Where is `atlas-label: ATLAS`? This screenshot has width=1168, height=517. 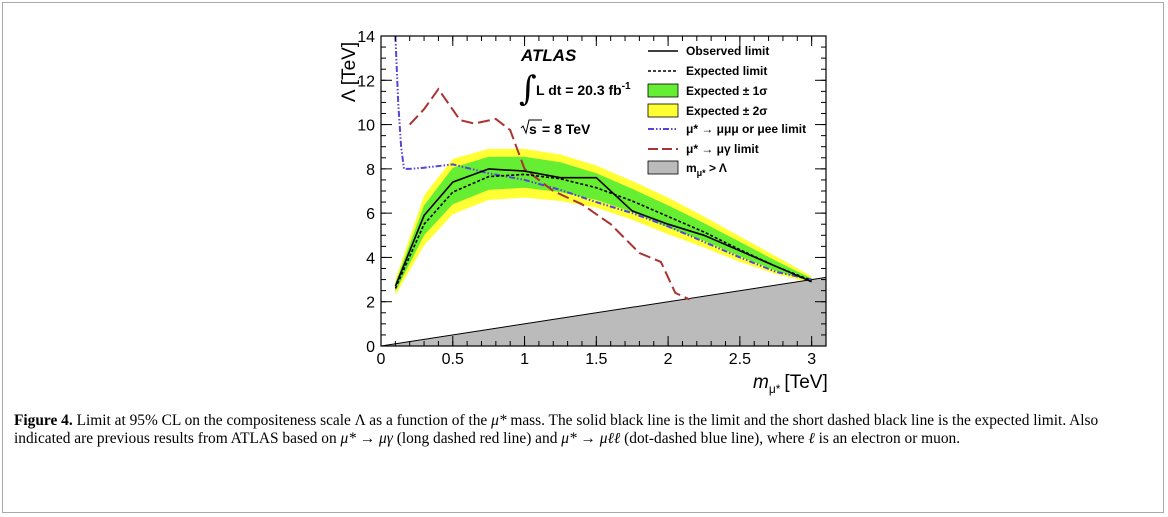
atlas-label: ATLAS is located at coordinates (548, 55).